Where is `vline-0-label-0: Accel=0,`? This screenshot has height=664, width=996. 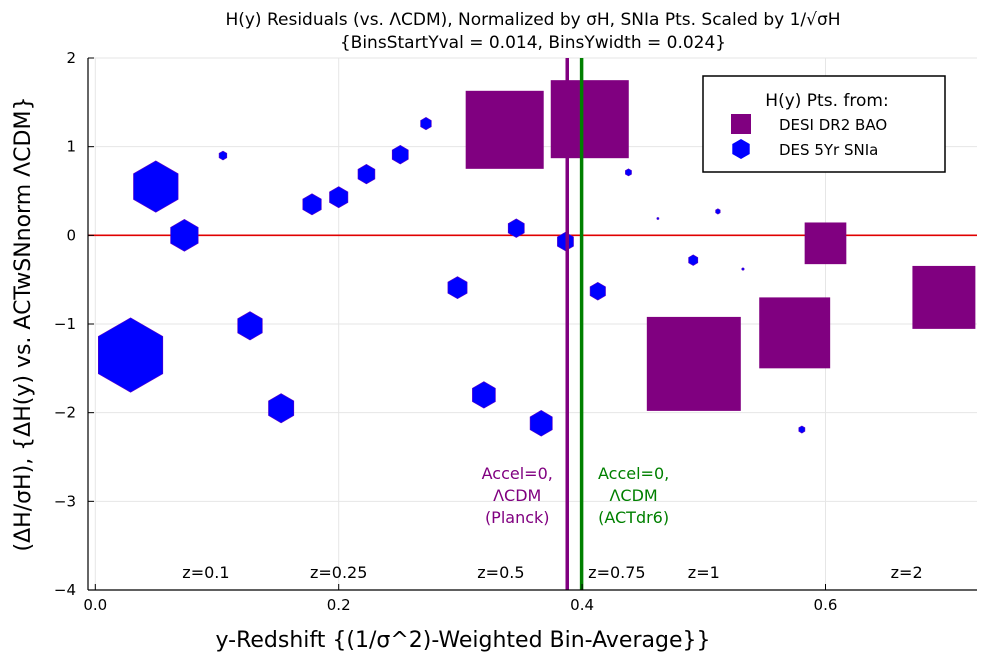 vline-0-label-0: Accel=0, is located at coordinates (517, 473).